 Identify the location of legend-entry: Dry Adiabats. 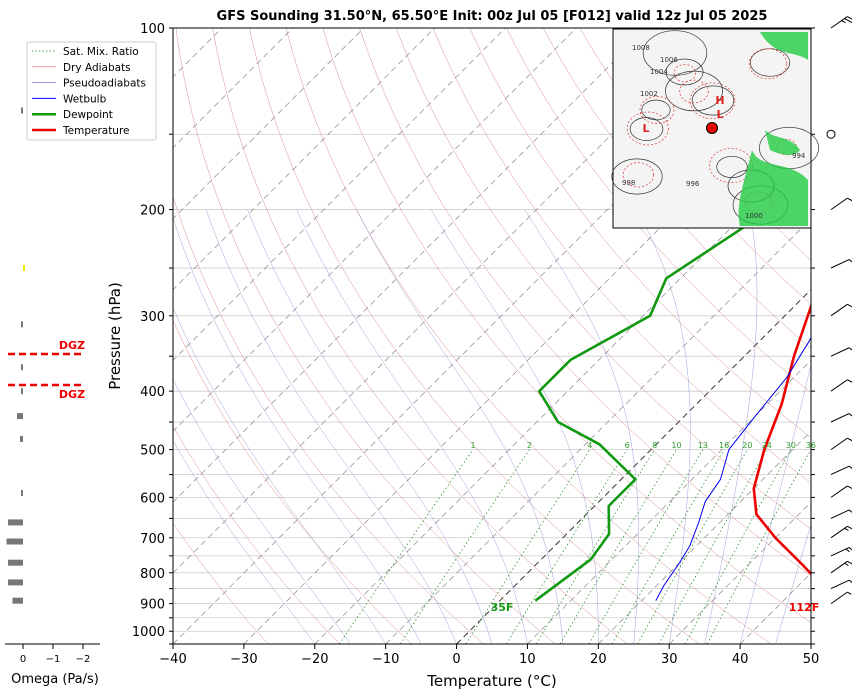
(97, 68).